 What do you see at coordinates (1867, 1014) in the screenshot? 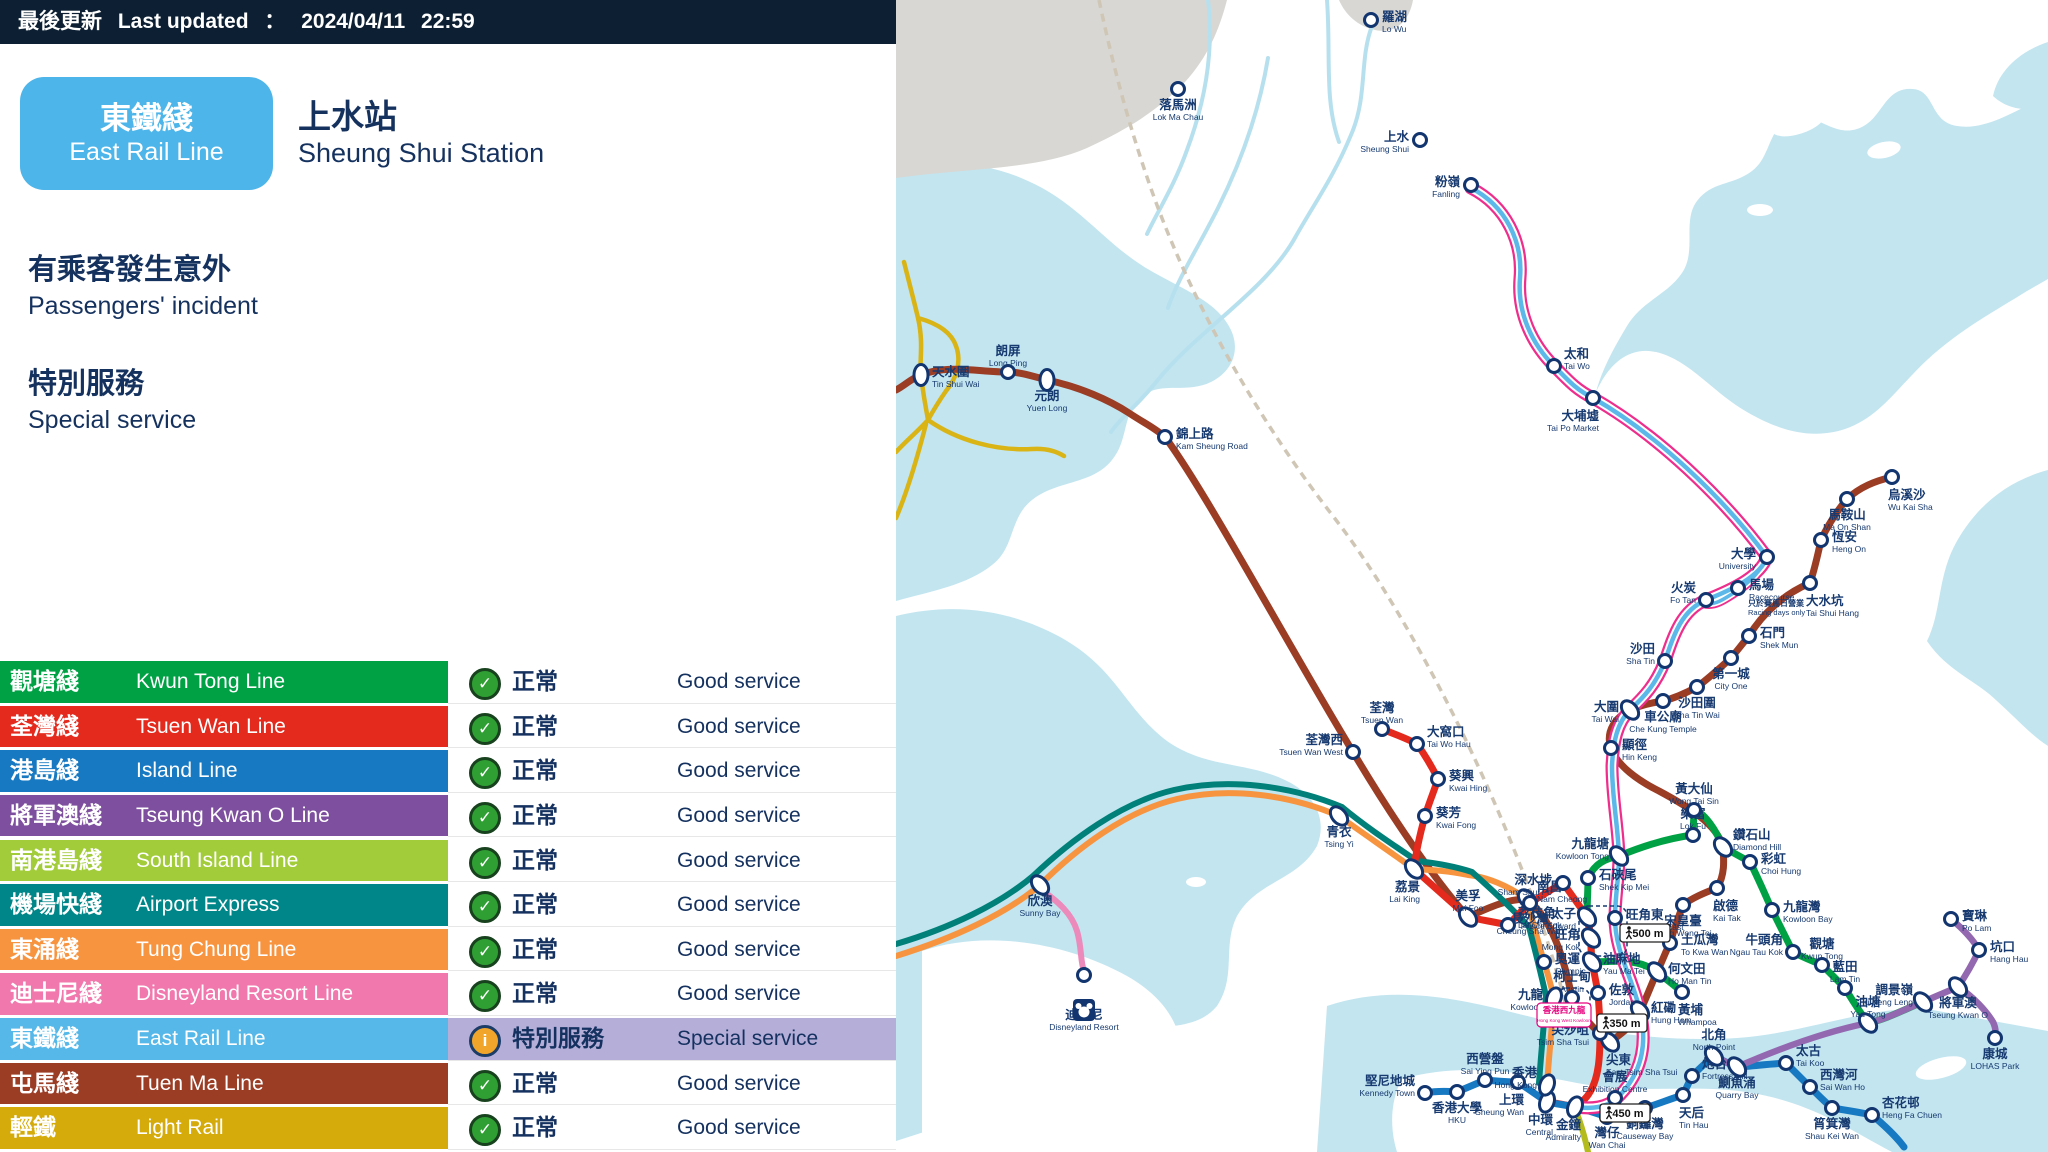
I see `station-label-en: Yau Tong` at bounding box center [1867, 1014].